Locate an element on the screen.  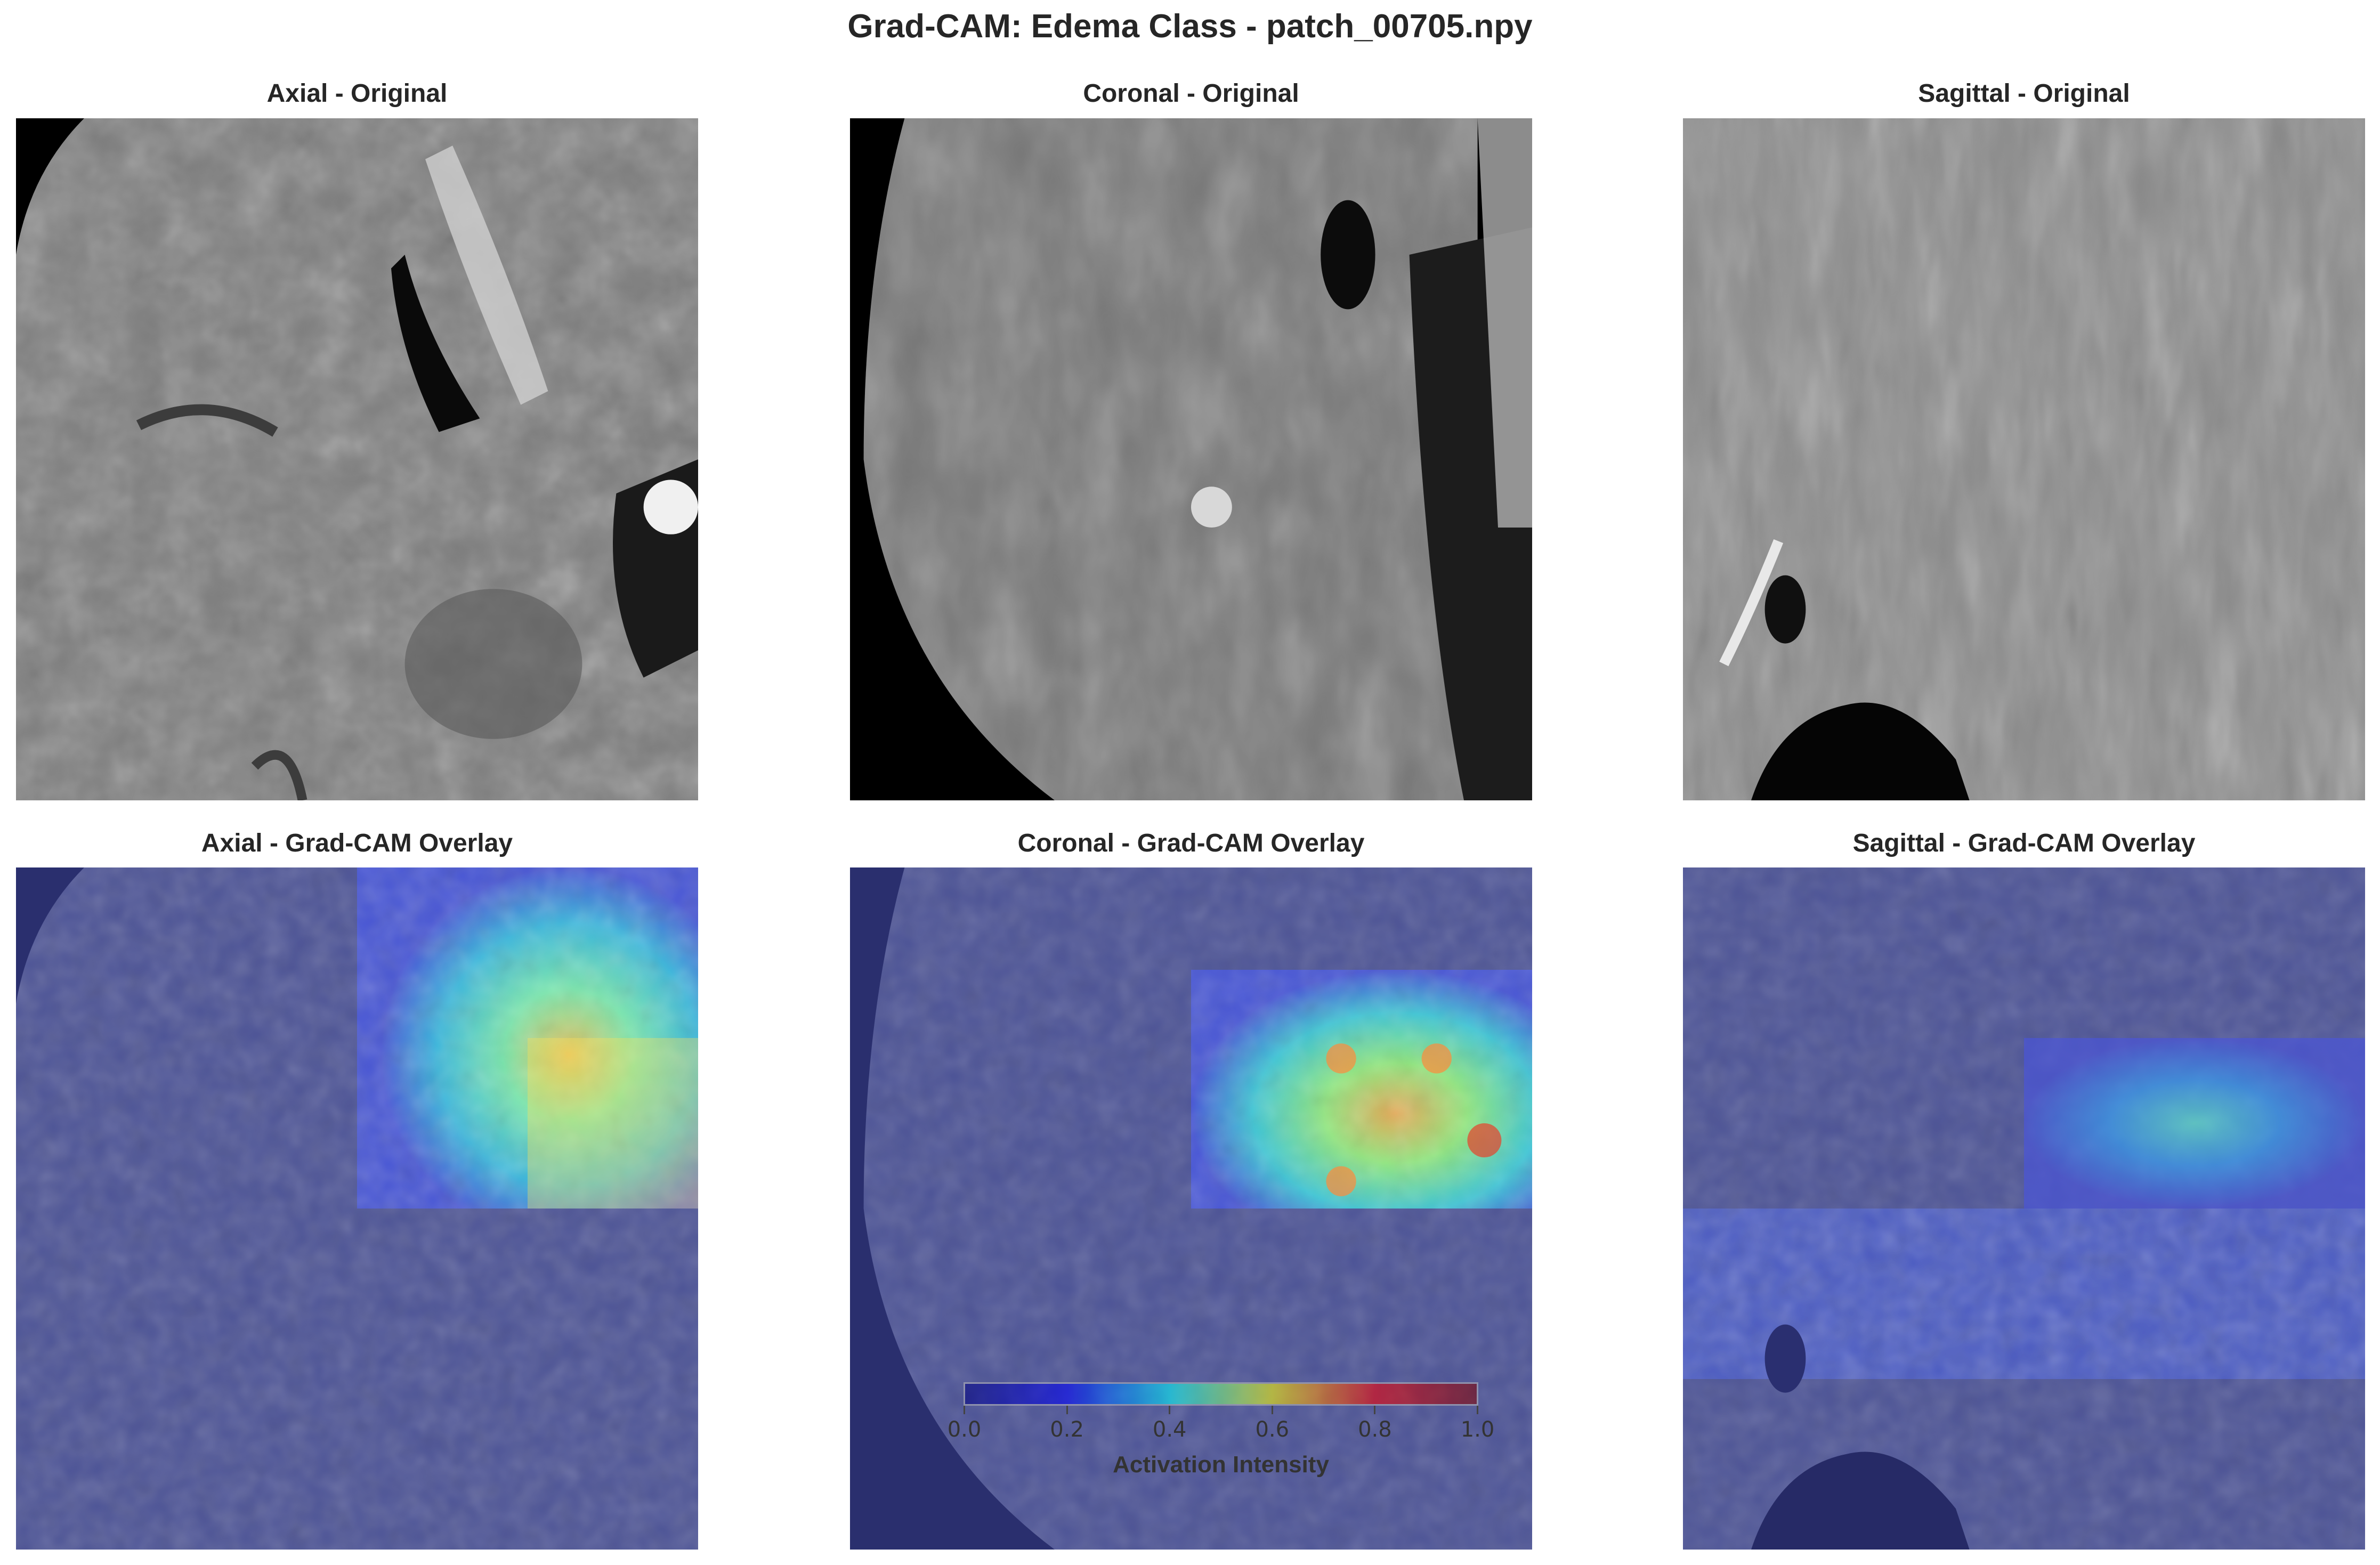
sagittal-original-title: Sagittal - Original is located at coordinates (2024, 93).